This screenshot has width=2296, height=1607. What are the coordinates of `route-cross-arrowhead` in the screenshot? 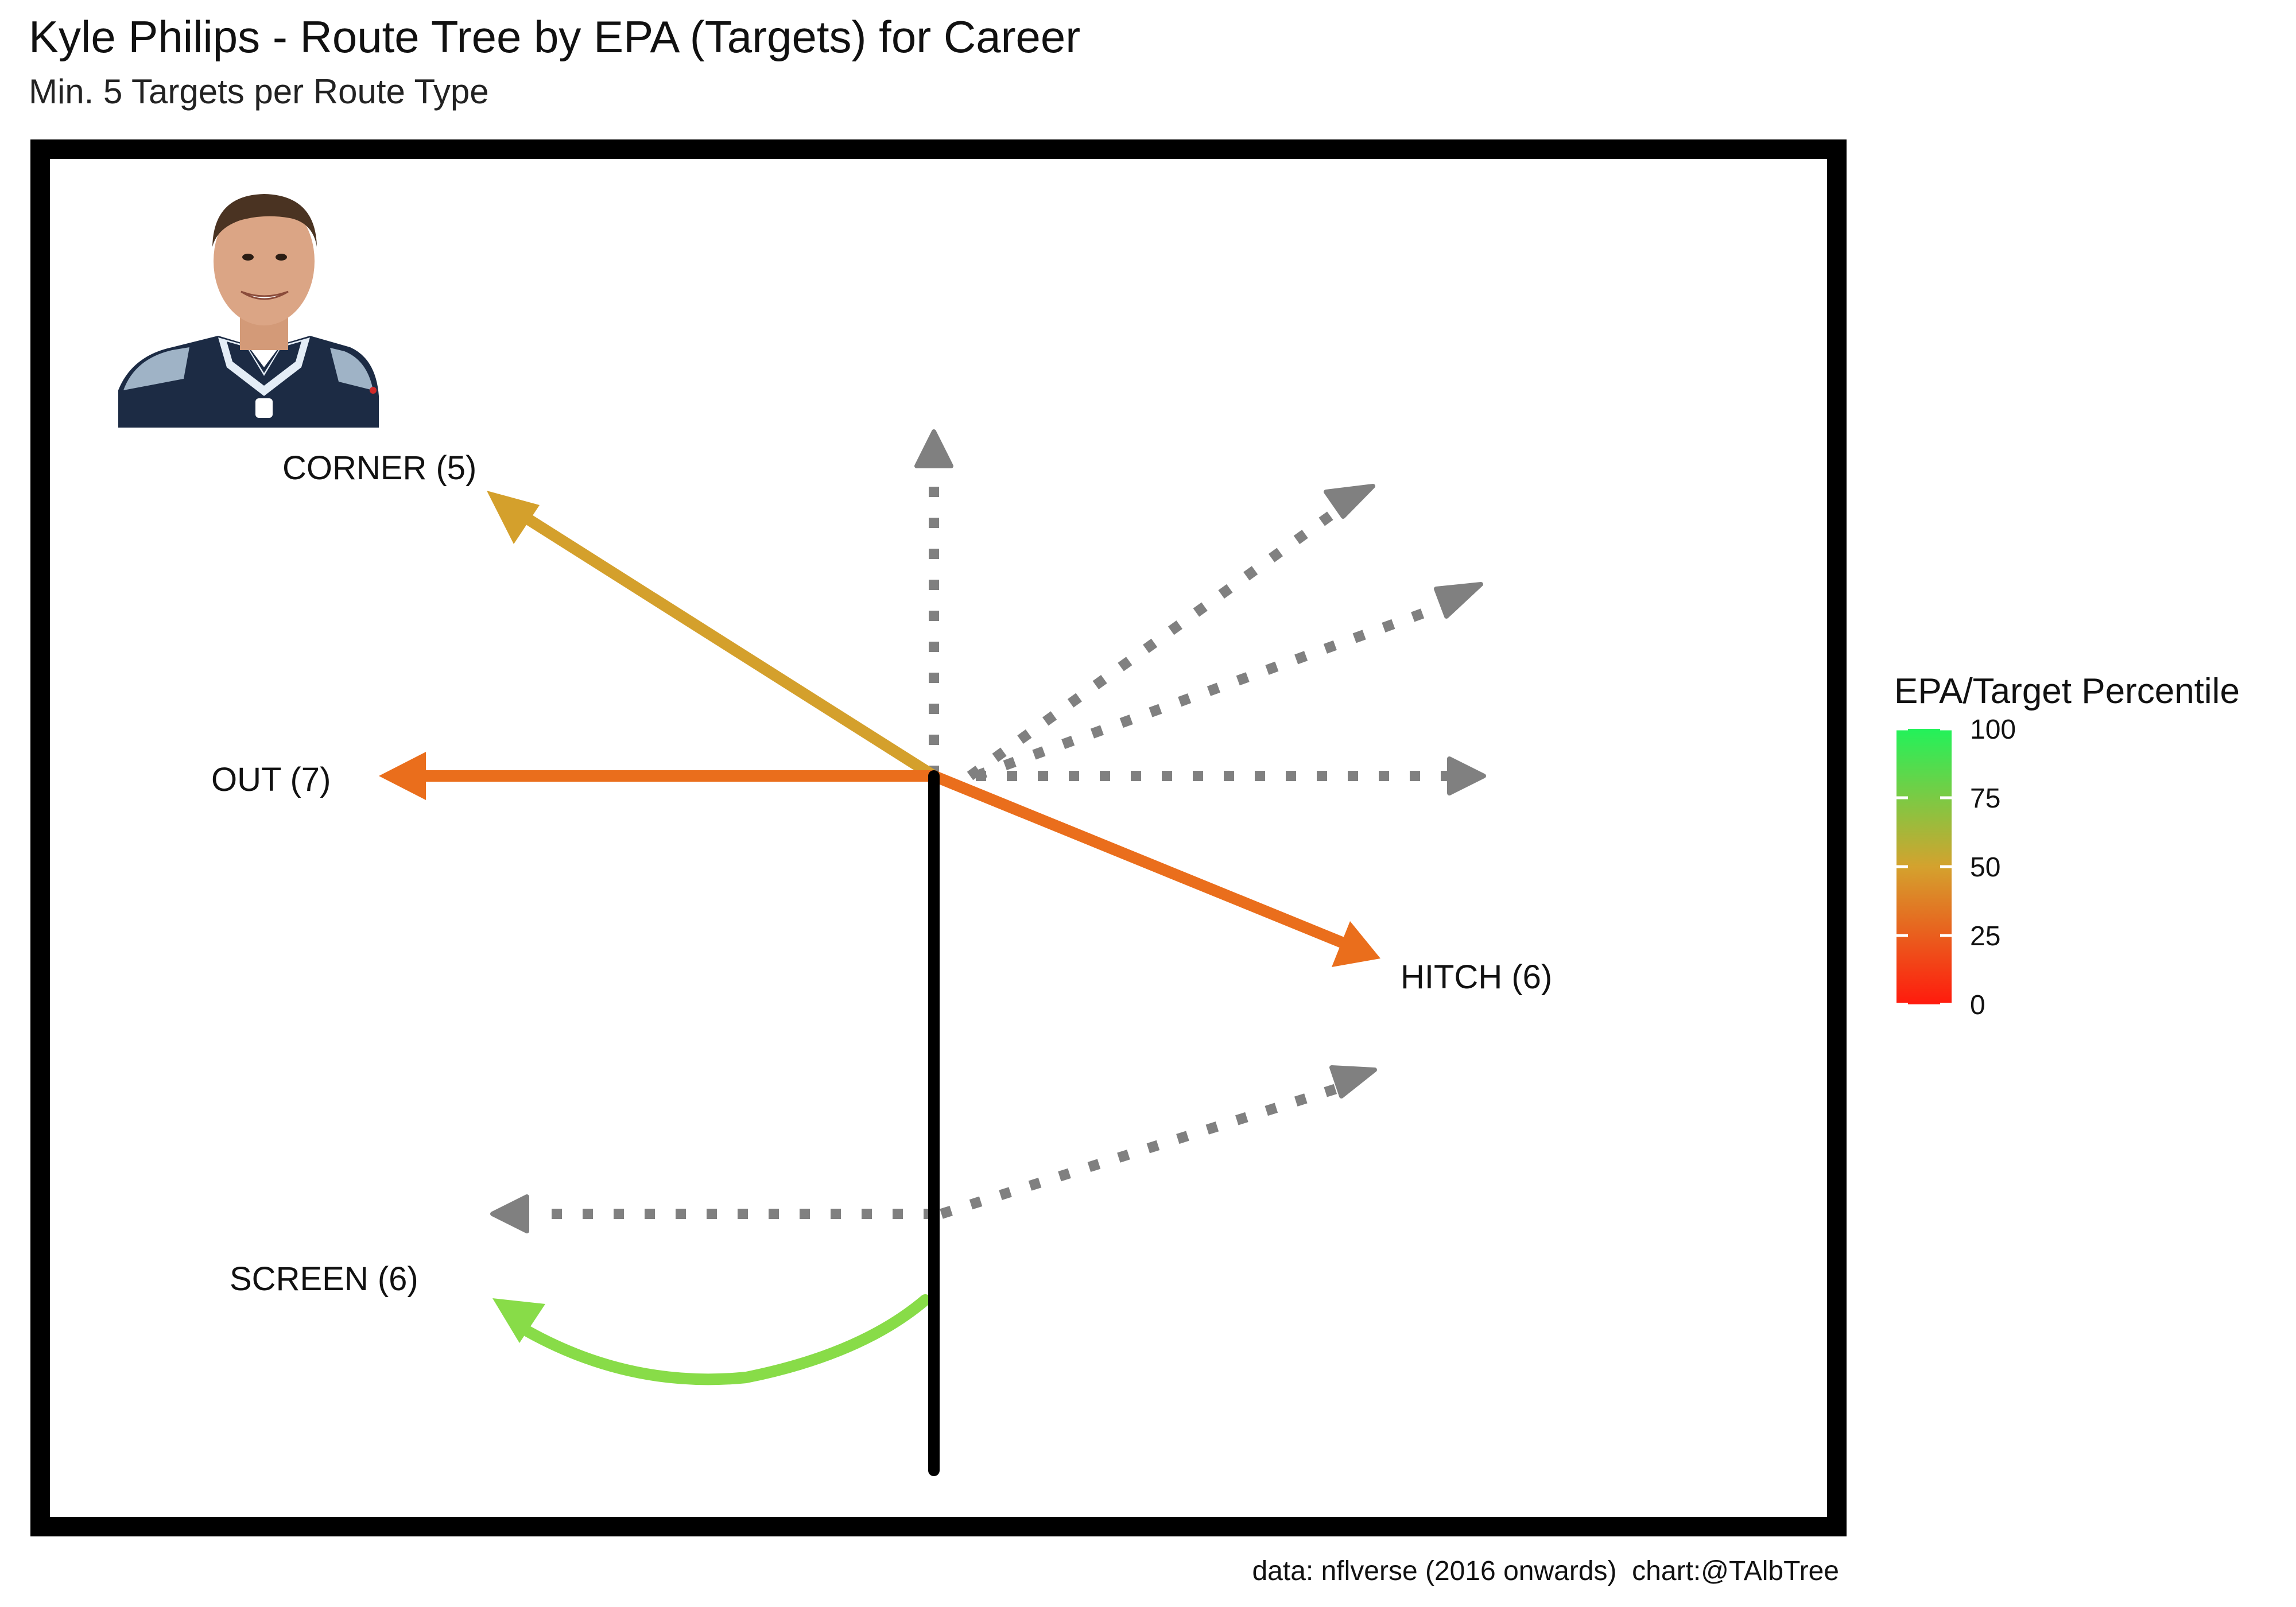 It's located at (1353, 1081).